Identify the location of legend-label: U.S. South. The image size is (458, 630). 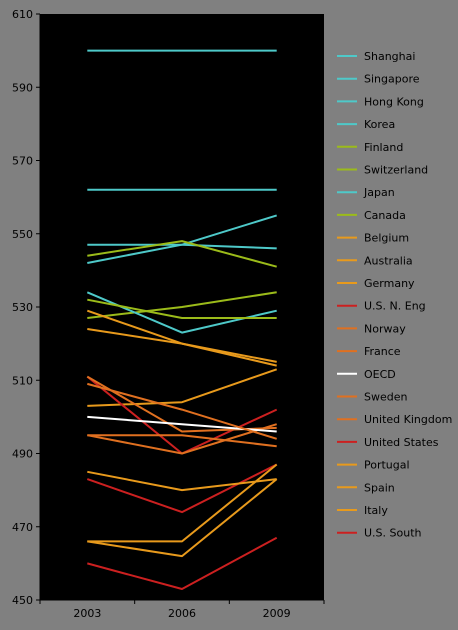
(393, 533).